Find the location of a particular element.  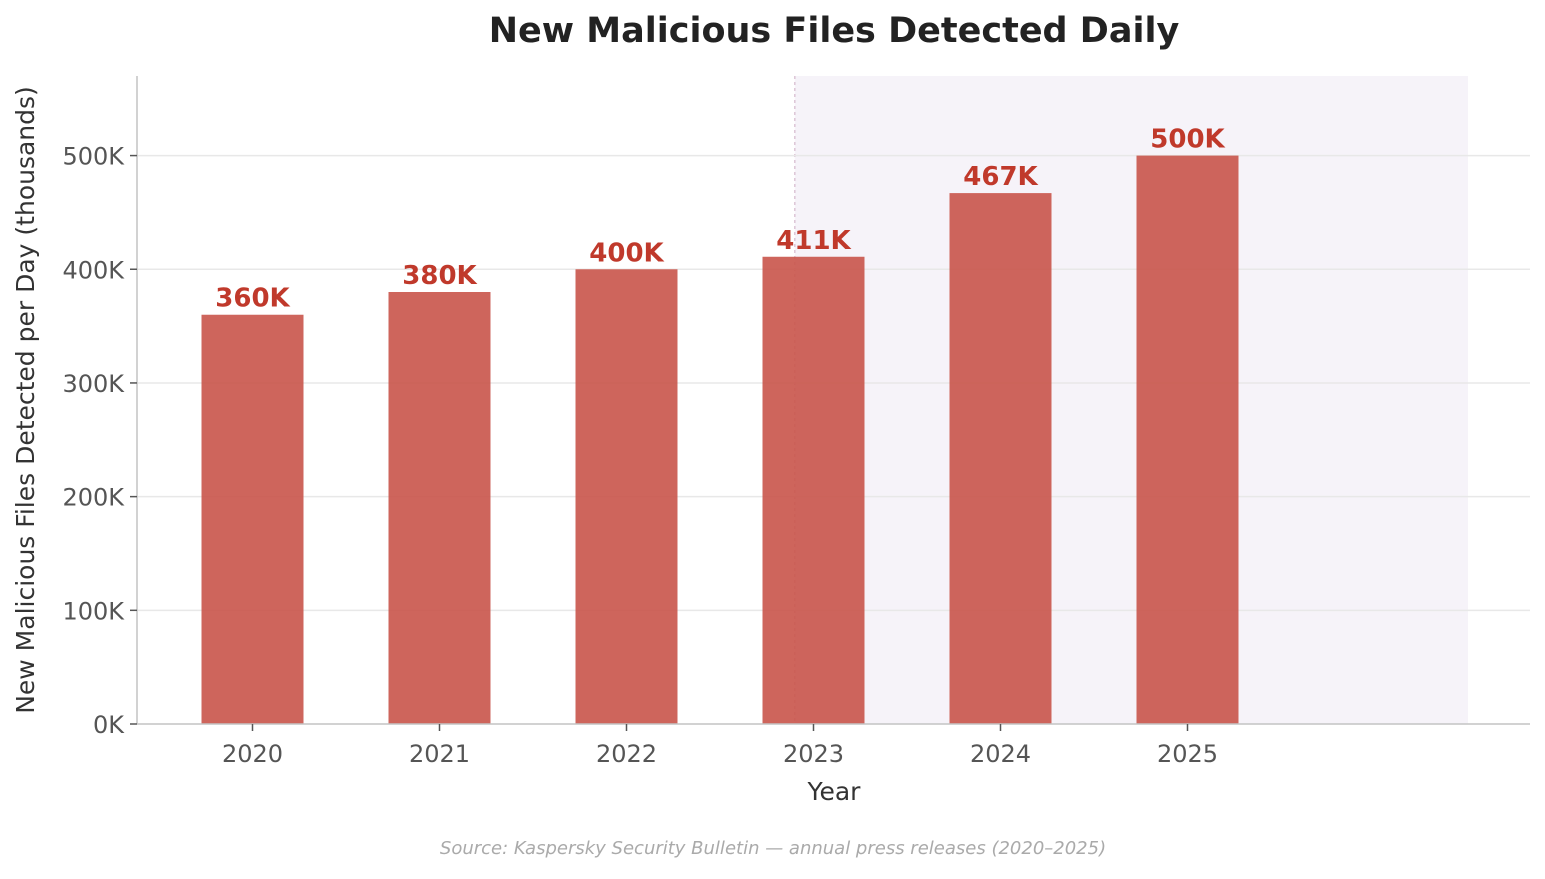

bar-2025 is located at coordinates (1187, 439).